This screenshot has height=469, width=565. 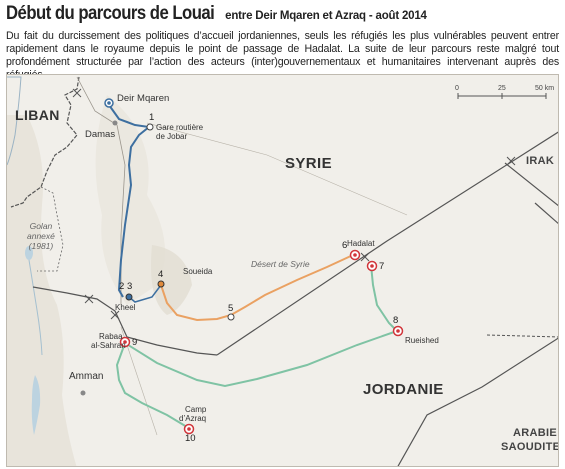 I want to click on country-label-syrie: SYRIE, so click(x=309, y=163).